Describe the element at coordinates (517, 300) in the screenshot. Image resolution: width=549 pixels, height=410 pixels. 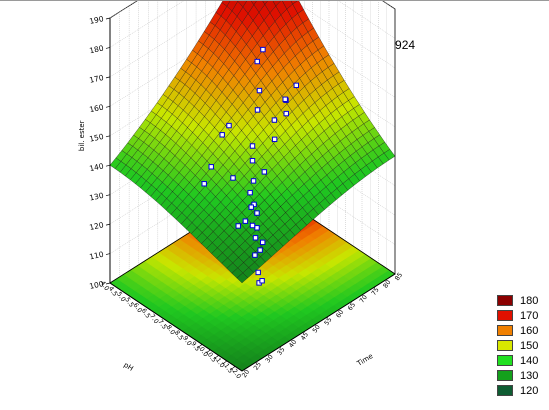
I see `legend-item: 180` at that location.